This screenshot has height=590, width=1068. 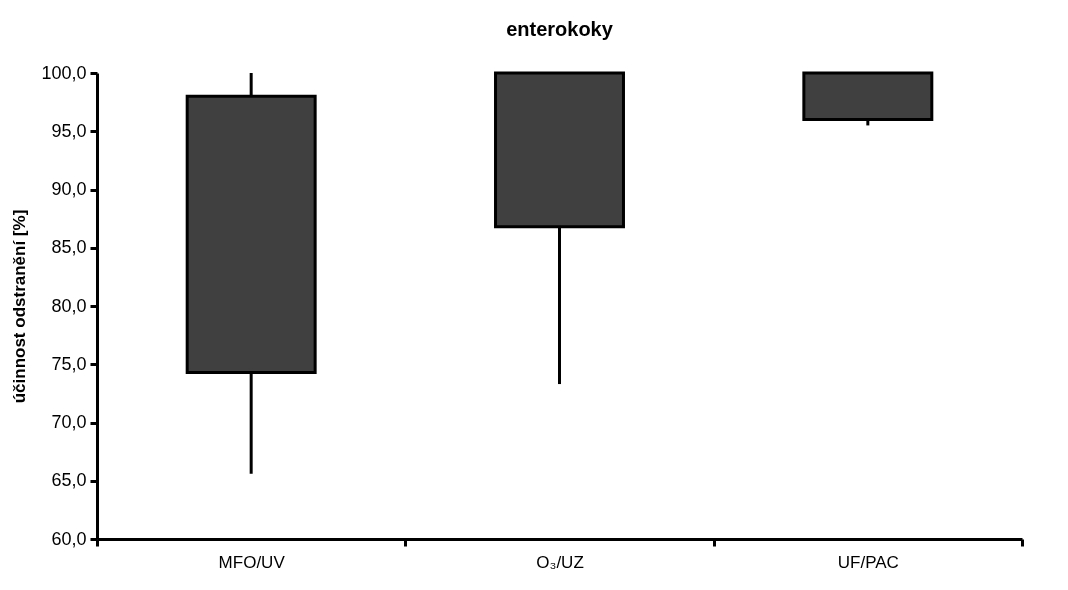 I want to click on y-tick-label: 85,0, so click(x=69, y=247).